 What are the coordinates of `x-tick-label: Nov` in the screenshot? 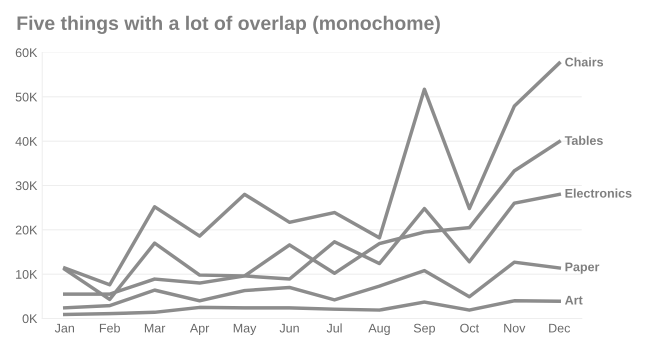 It's located at (515, 328).